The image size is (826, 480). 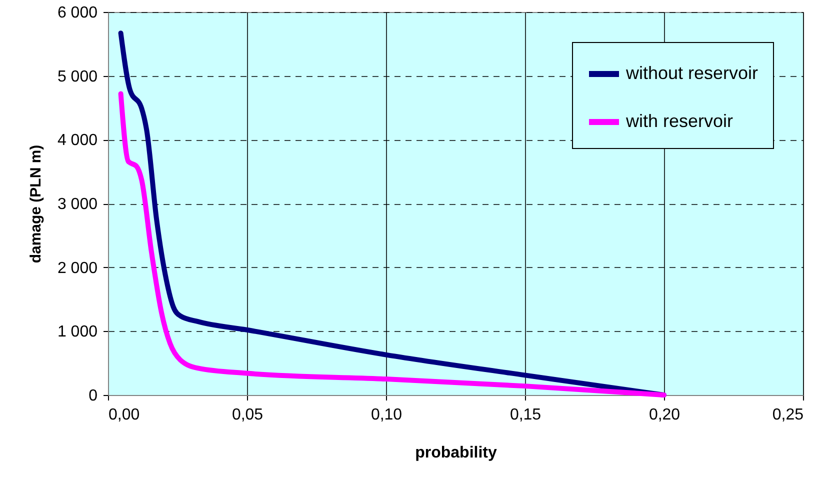 I want to click on y-tick-label: 4 000, so click(x=77, y=141).